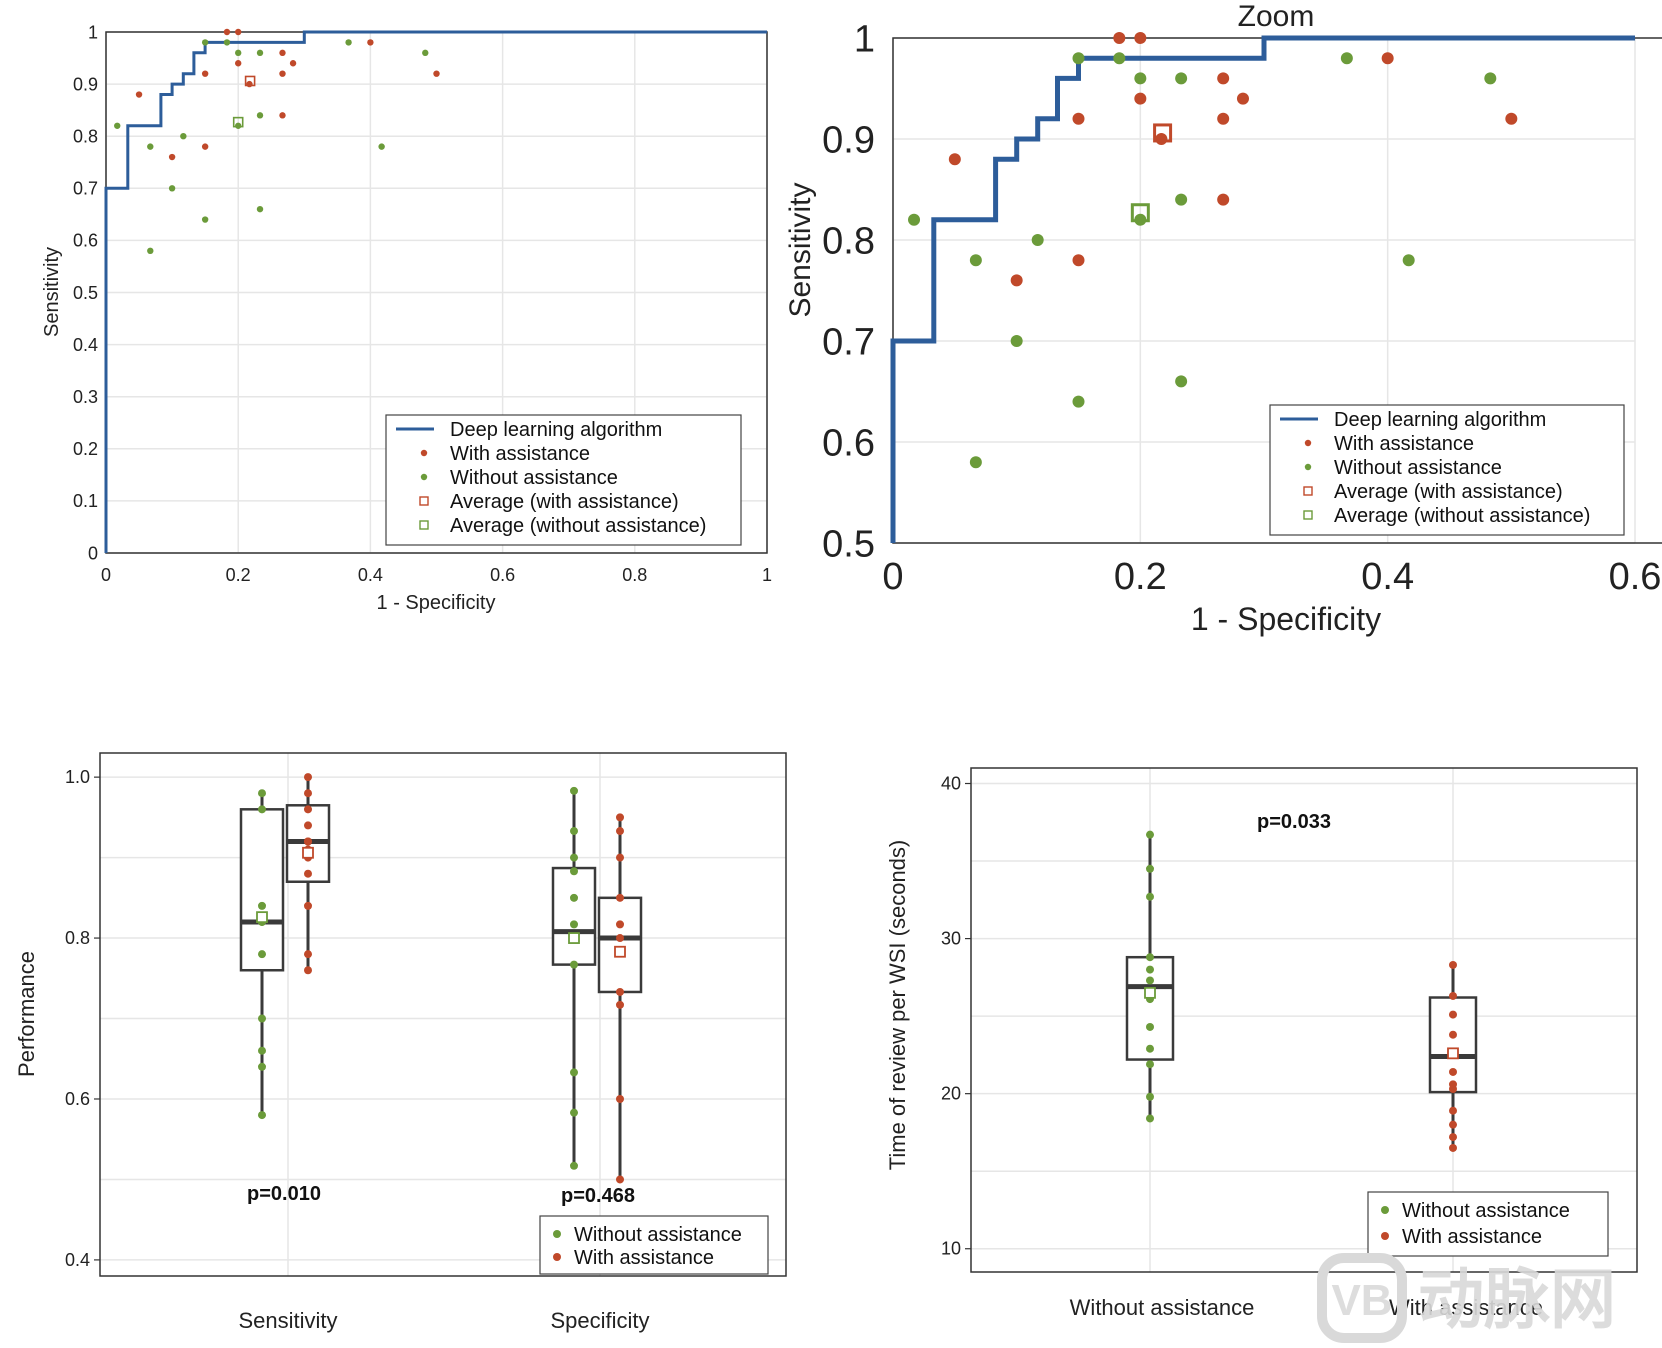 This screenshot has width=1662, height=1348. I want to click on watermark-logo-mark: VB, so click(1361, 1300).